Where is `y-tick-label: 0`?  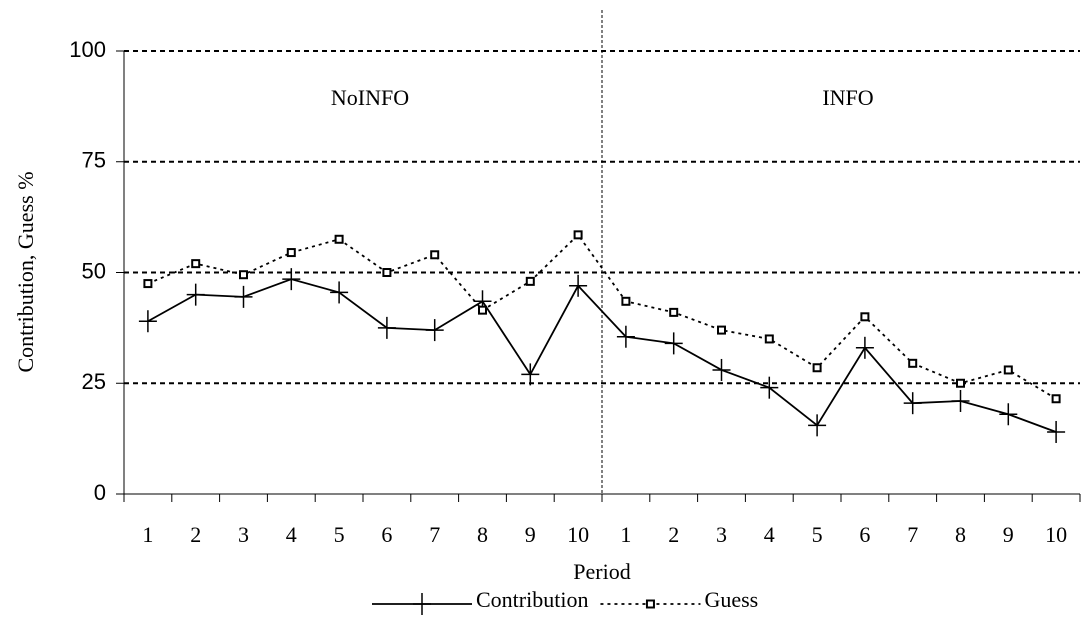
y-tick-label: 0 is located at coordinates (100, 492).